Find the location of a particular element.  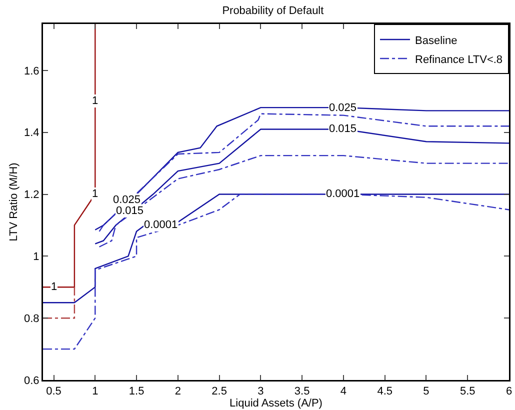

x-tick-label: 5 is located at coordinates (426, 392).